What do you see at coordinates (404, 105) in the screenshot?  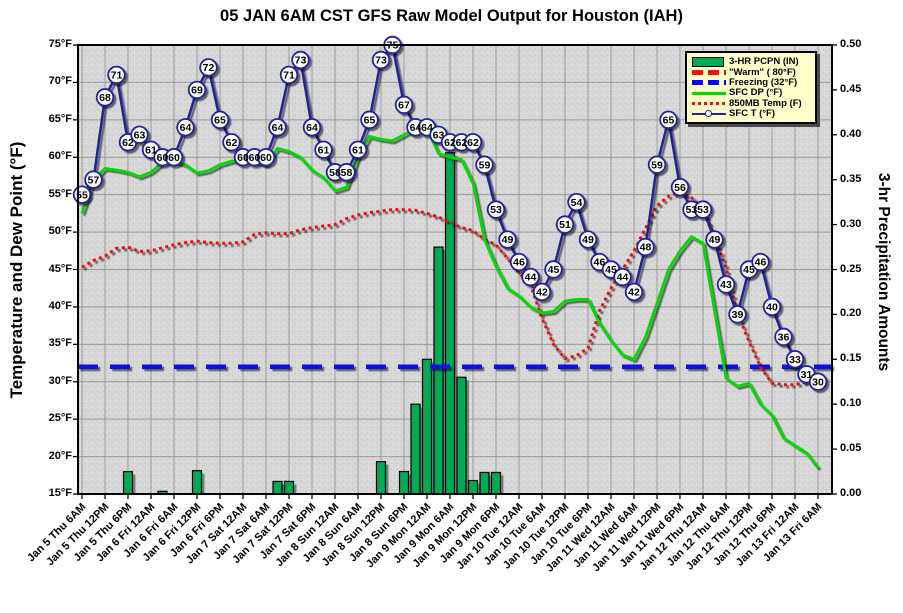 I see `svg-text: 67` at bounding box center [404, 105].